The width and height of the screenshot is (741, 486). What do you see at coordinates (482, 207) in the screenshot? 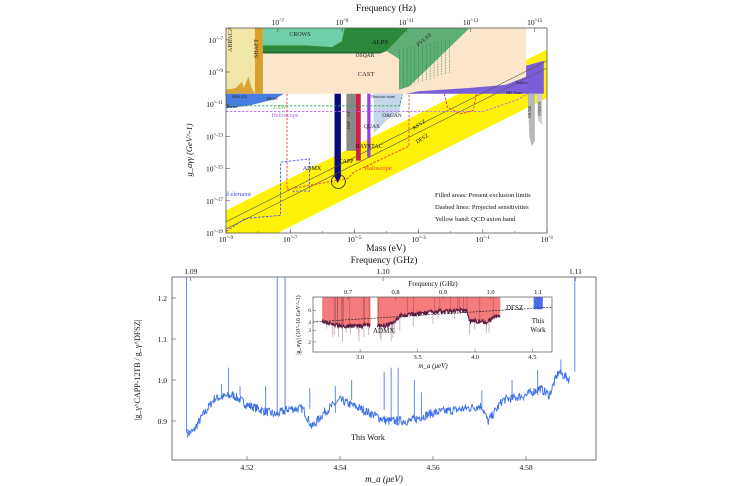
I see `legend-note-dashed: Dashed lines: Projected sensitivities` at bounding box center [482, 207].